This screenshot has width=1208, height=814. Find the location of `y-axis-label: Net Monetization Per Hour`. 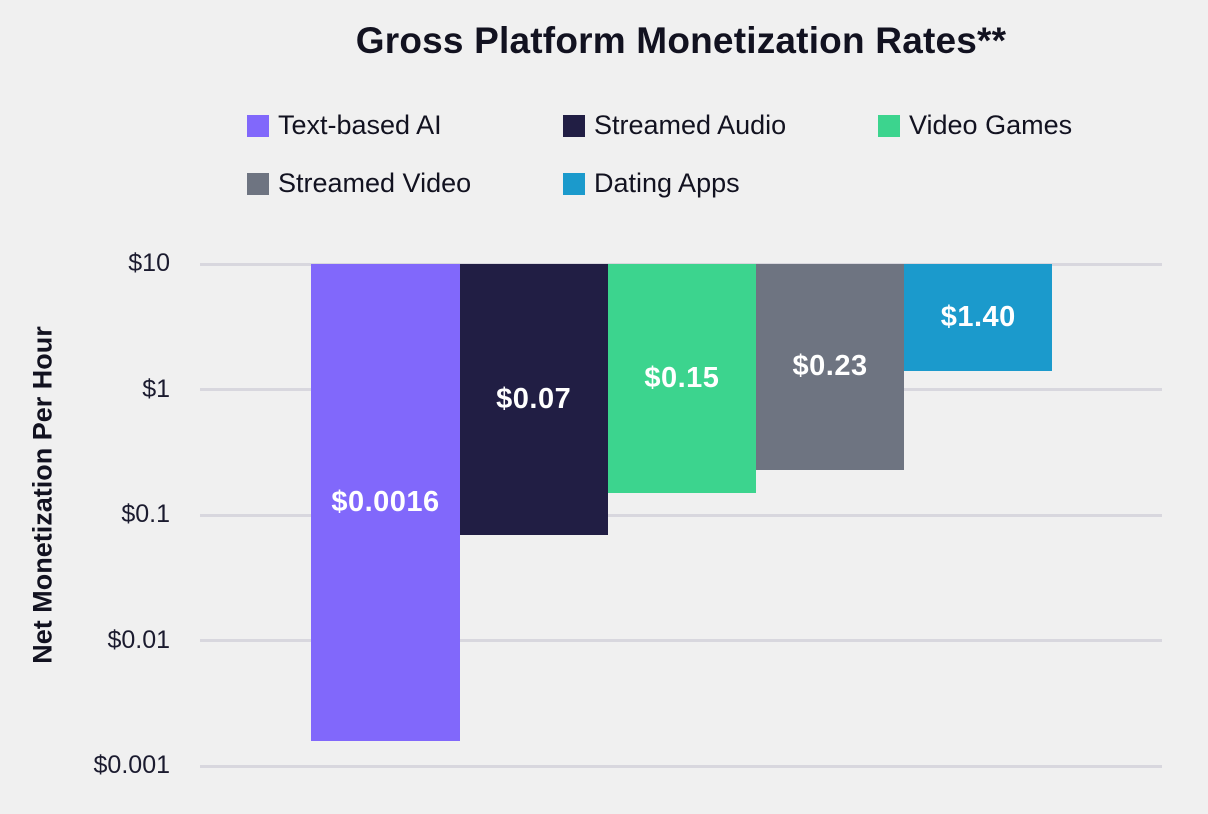

y-axis-label: Net Monetization Per Hour is located at coordinates (42, 495).